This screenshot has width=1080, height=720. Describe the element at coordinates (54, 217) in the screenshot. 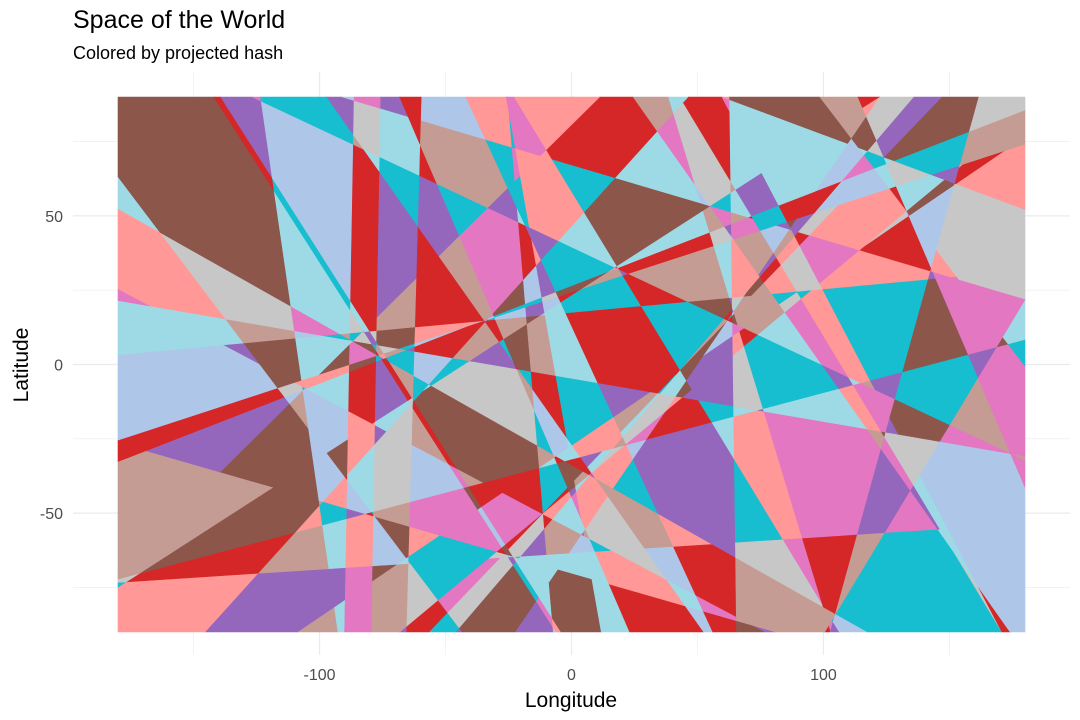

I see `y-tick-label: 50` at that location.